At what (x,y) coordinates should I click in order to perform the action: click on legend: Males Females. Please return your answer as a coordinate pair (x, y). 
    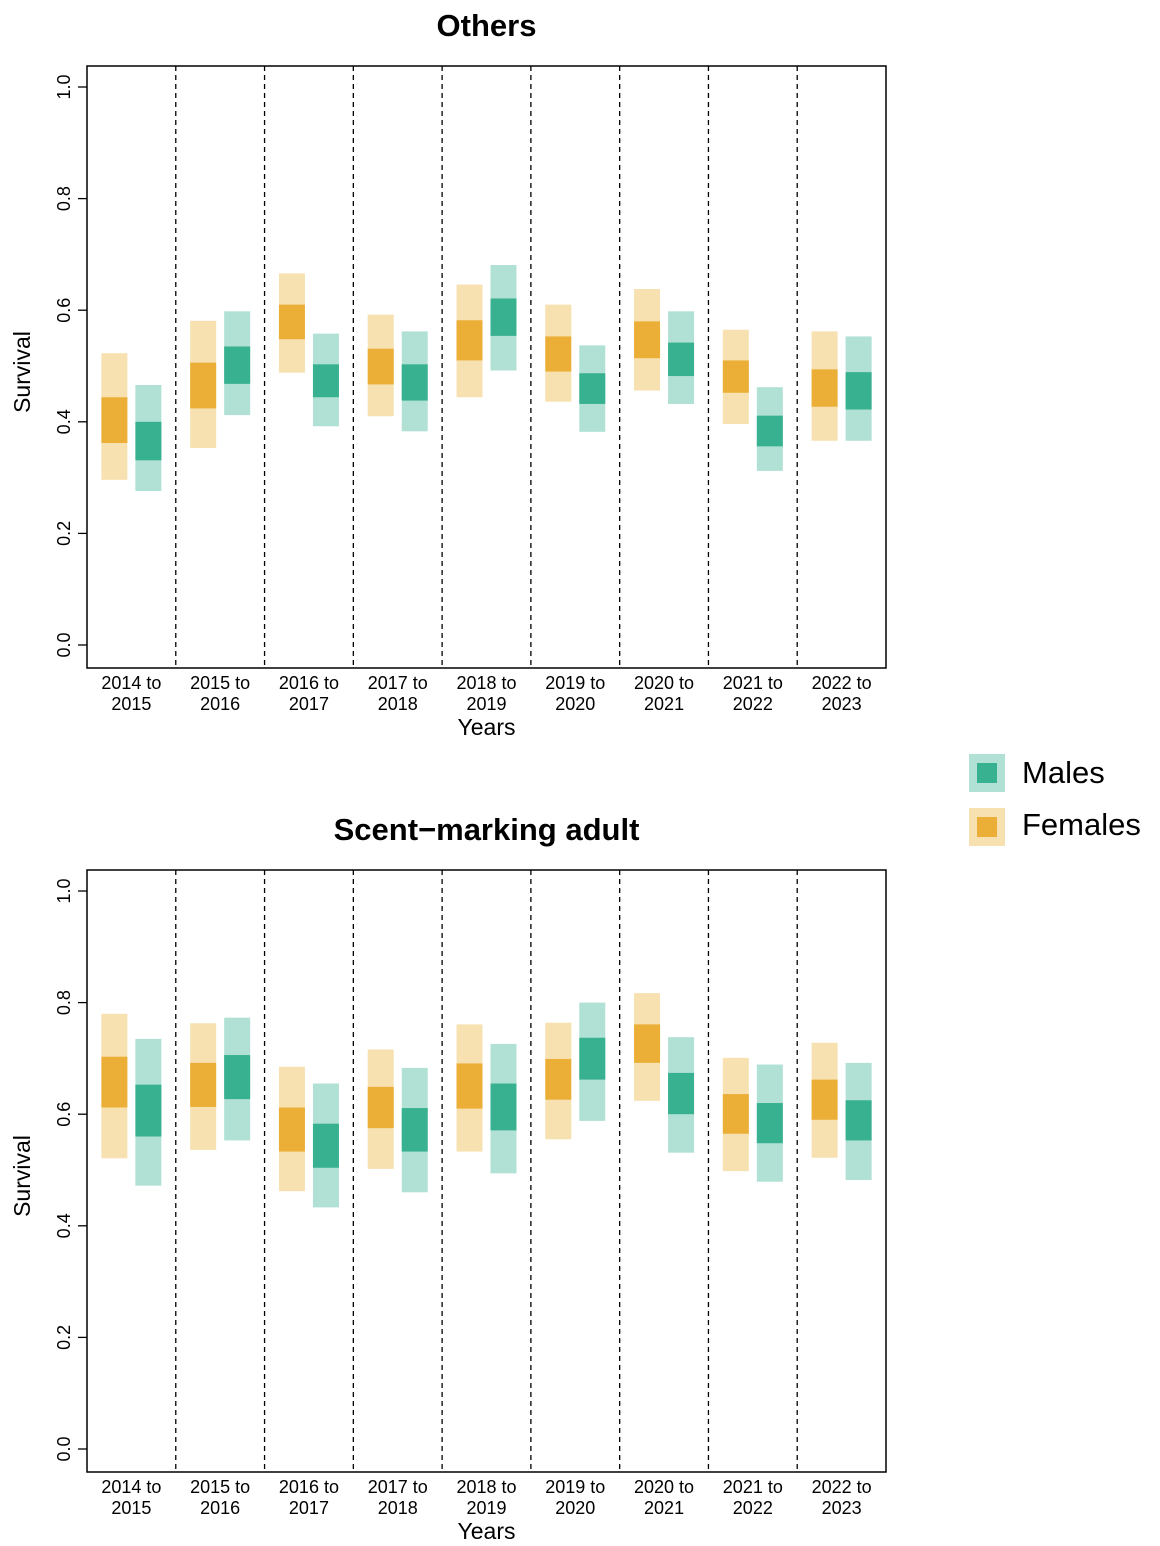
    Looking at the image, I should click on (1055, 800).